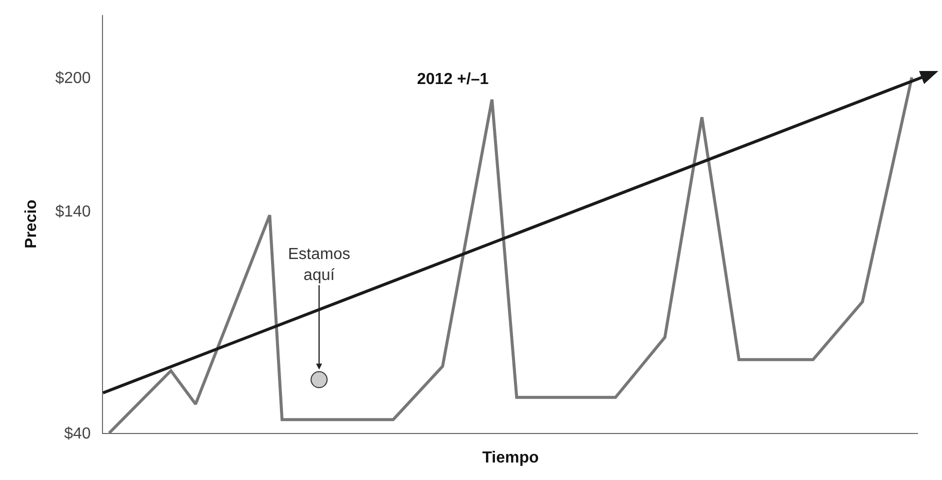 The height and width of the screenshot is (480, 942). Describe the element at coordinates (73, 78) in the screenshot. I see `y-tick-label: $200` at that location.